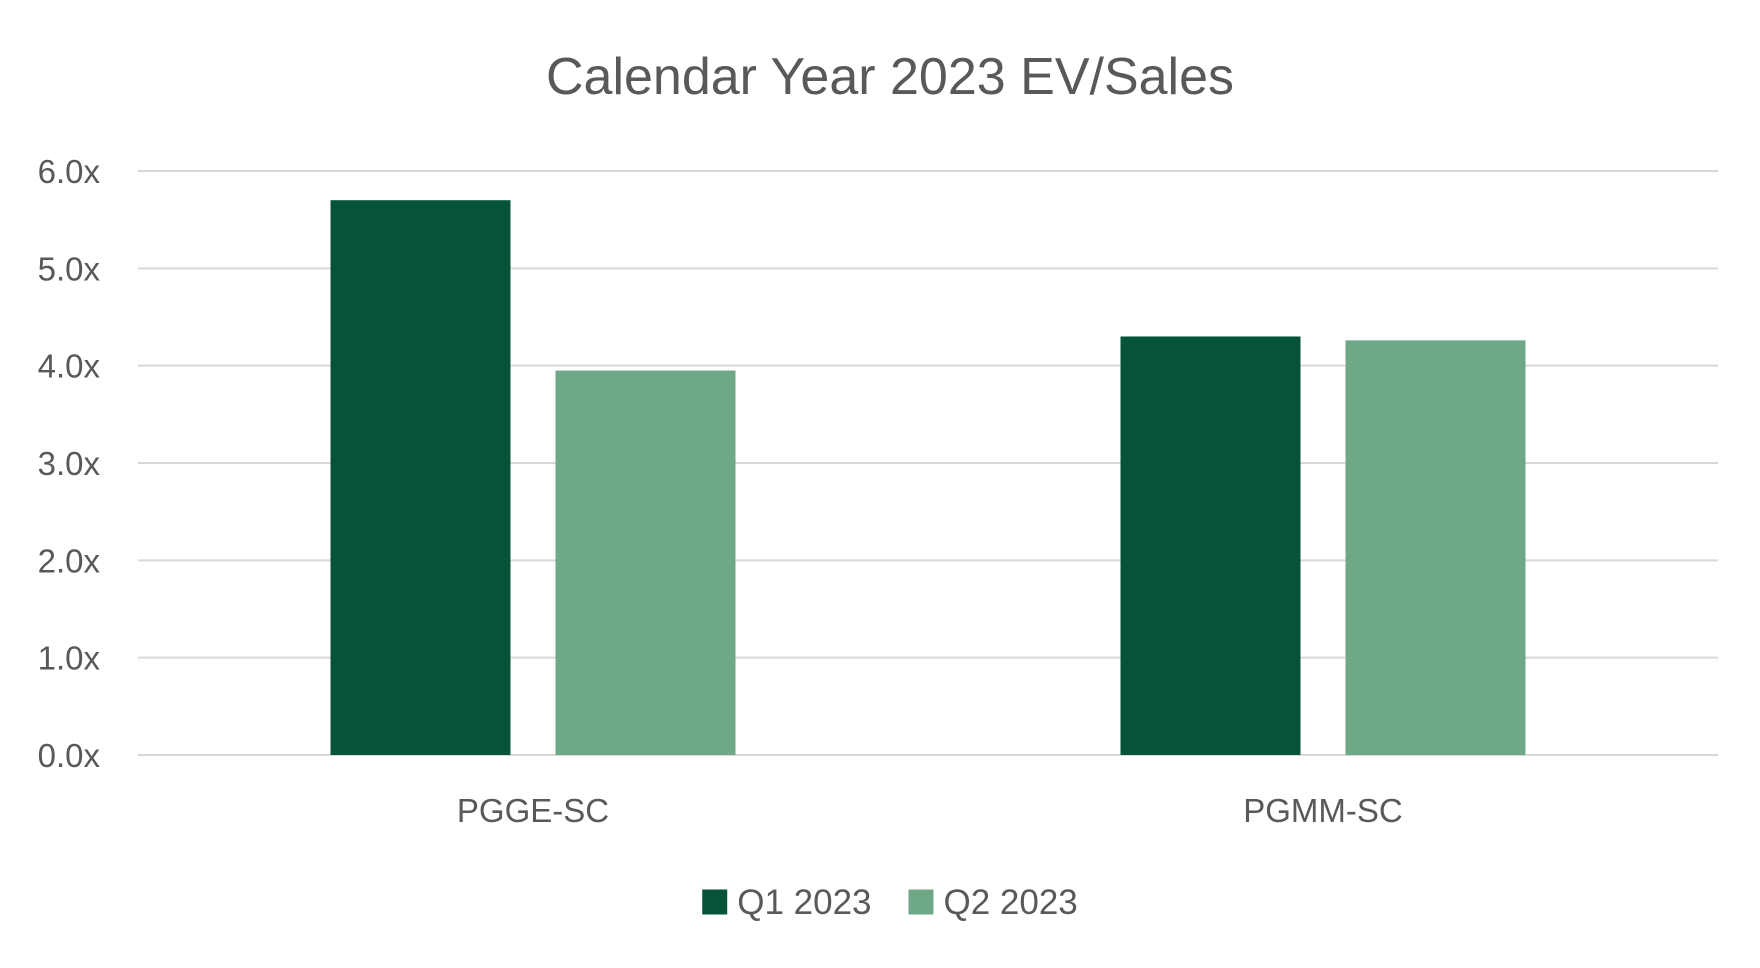 The width and height of the screenshot is (1760, 968). I want to click on bar-pgge-sc-q1-2023, so click(420, 477).